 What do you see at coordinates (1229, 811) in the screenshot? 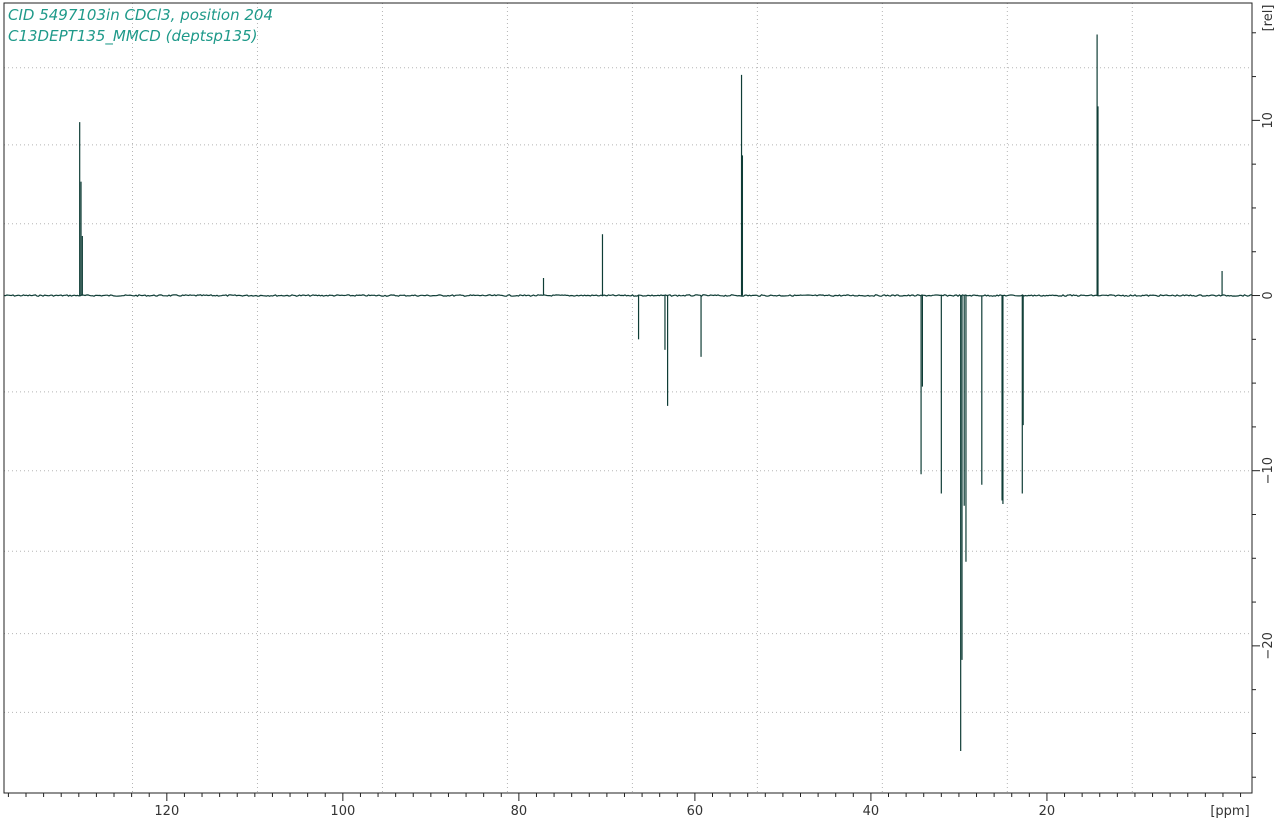
I see `x-axis-label: [ppm]` at bounding box center [1229, 811].